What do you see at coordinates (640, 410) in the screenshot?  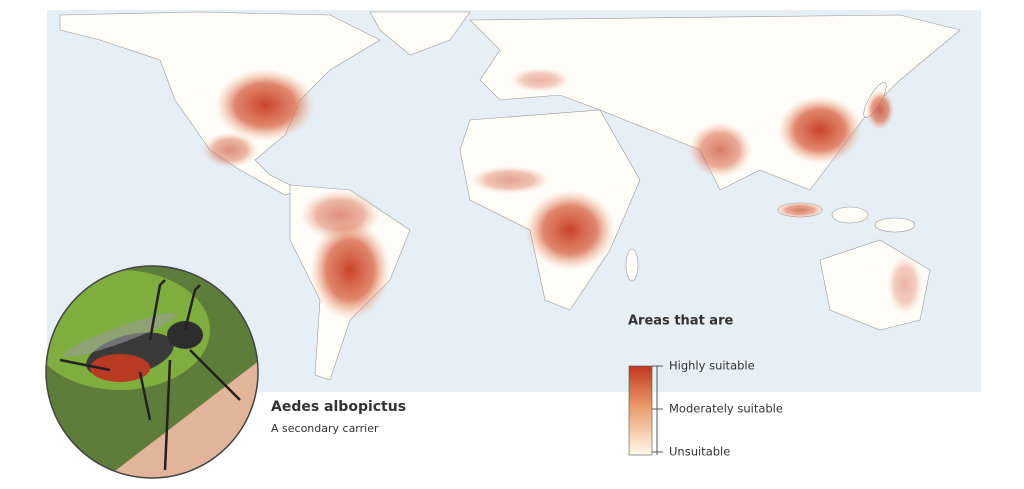 I see `legend-scale` at bounding box center [640, 410].